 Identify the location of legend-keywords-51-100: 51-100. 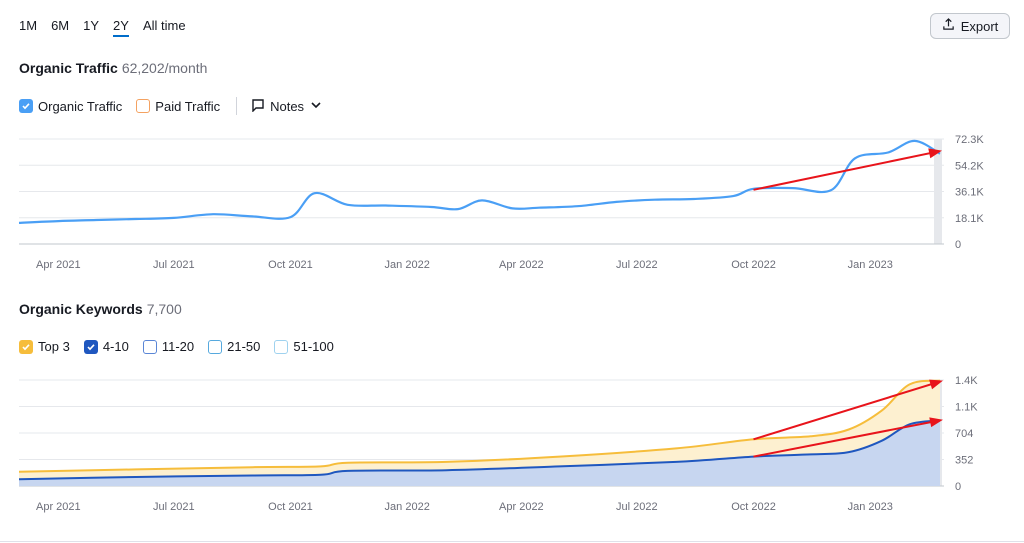
(304, 346).